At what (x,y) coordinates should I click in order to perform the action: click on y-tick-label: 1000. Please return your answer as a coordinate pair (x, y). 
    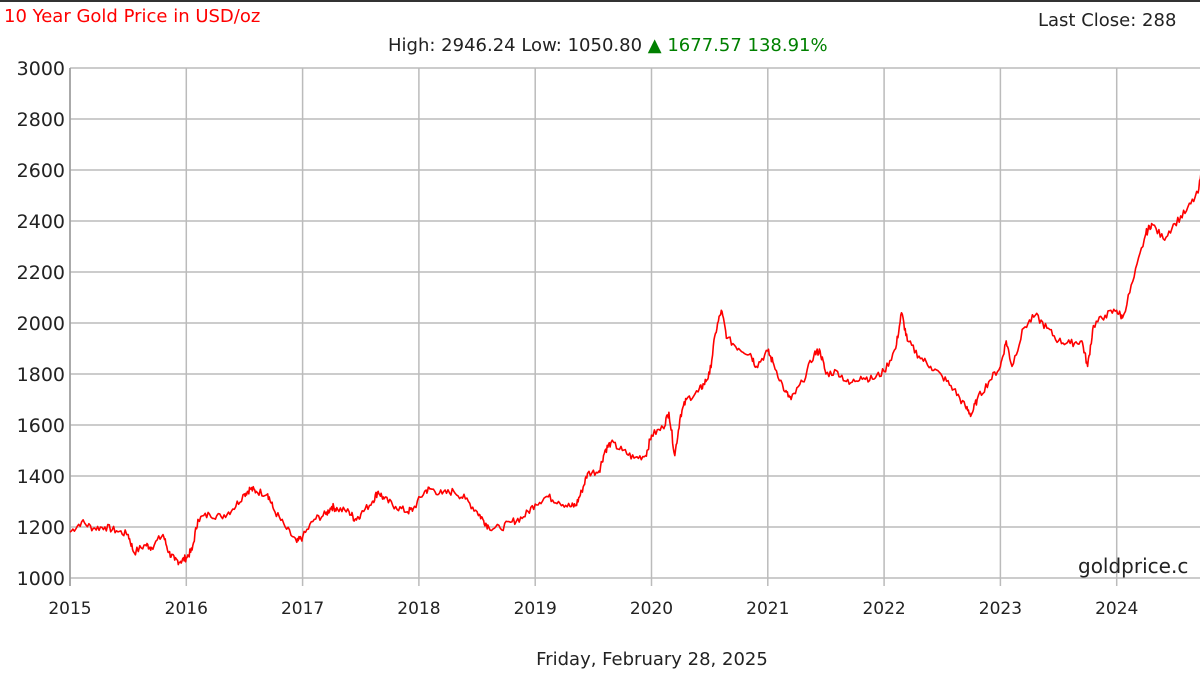
    Looking at the image, I should click on (41, 579).